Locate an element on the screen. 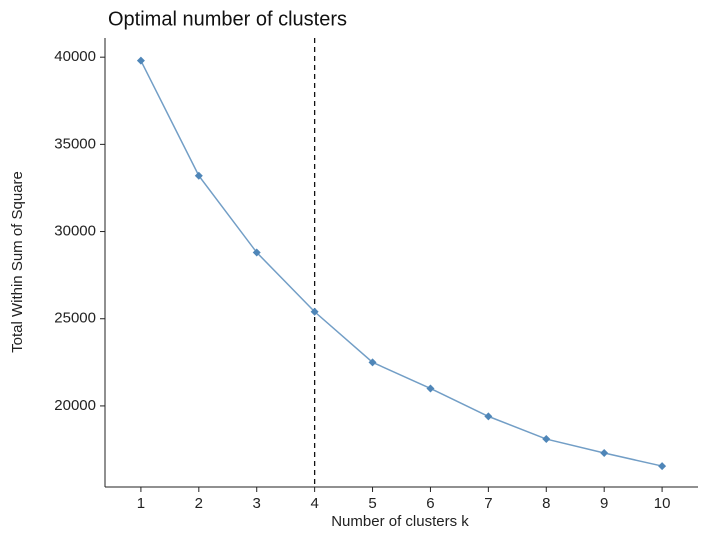  x-tick-label: 1 is located at coordinates (141, 503).